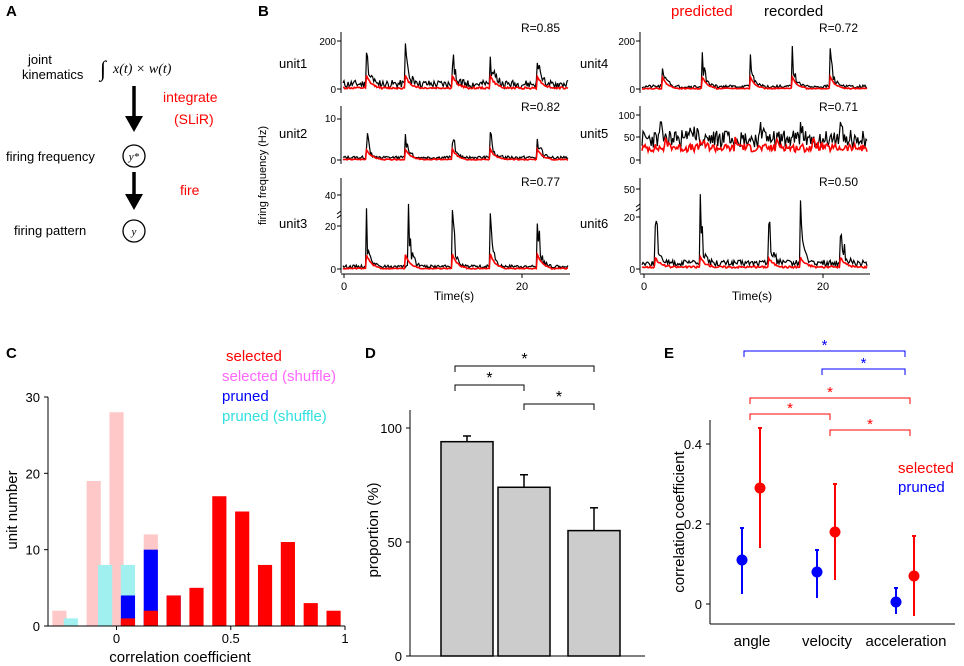 The height and width of the screenshot is (666, 964). What do you see at coordinates (333, 90) in the screenshot?
I see `unit1-ytick-0: 0` at bounding box center [333, 90].